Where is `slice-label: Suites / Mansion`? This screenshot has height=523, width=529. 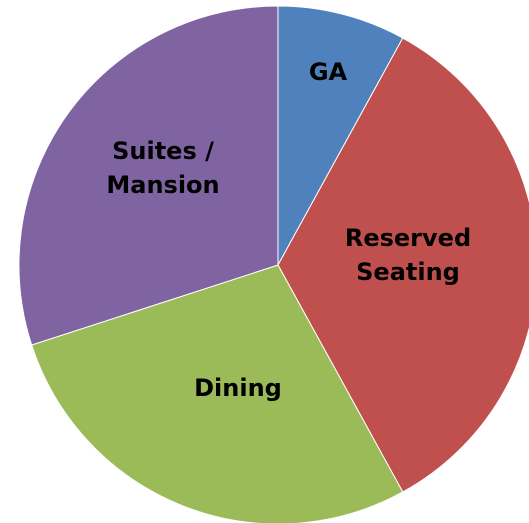 slice-label: Suites / Mansion is located at coordinates (163, 168).